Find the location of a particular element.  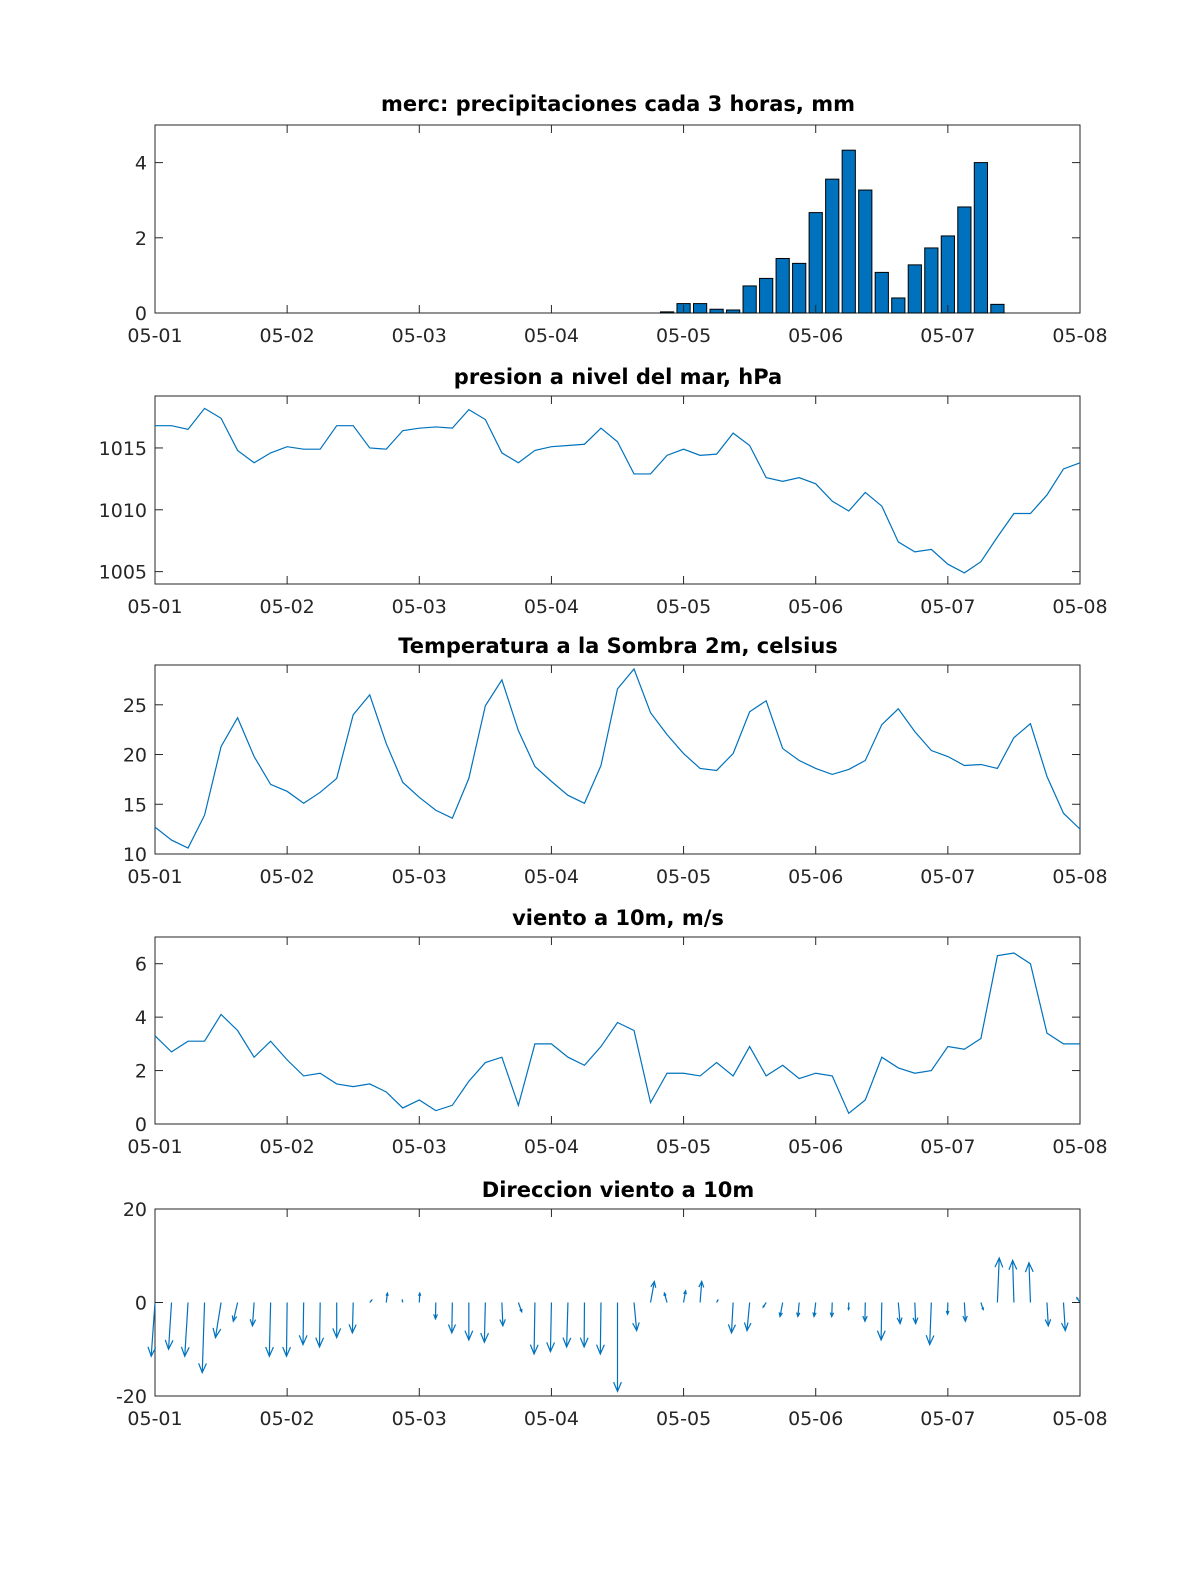

pressure-ytick-label: 1005 is located at coordinates (123, 573).